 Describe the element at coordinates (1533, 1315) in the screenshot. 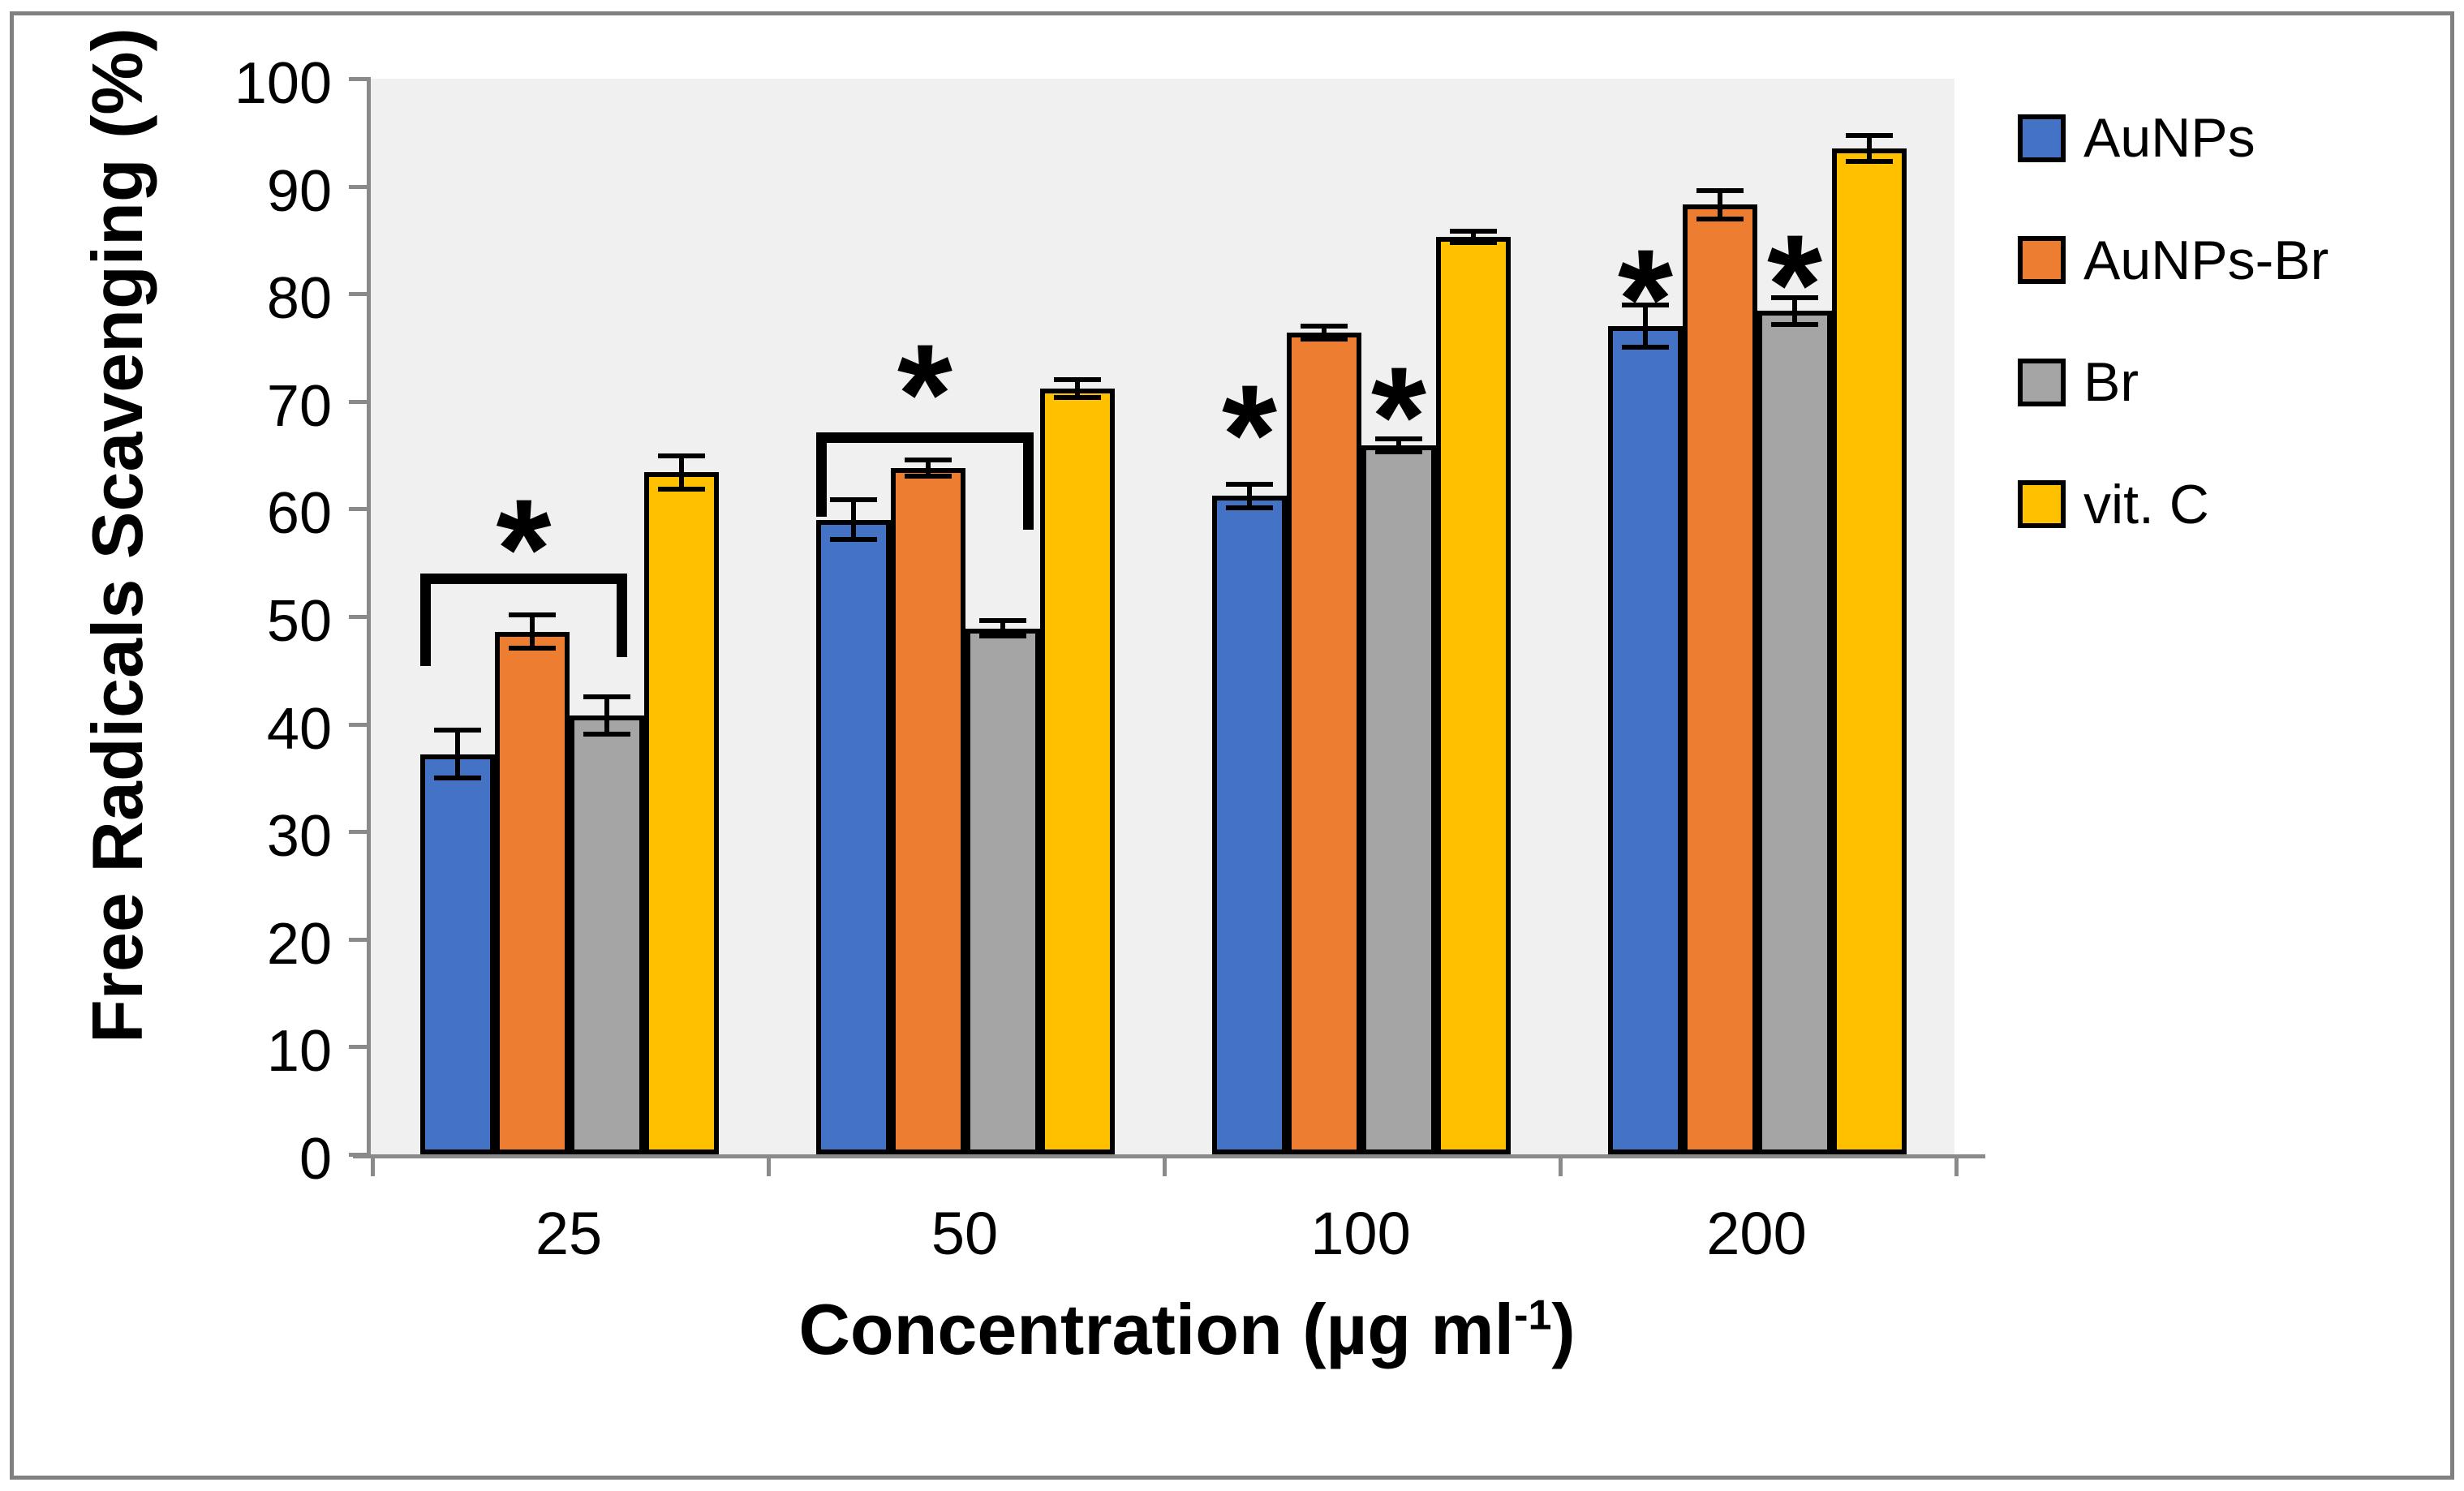

I see `x-axis-title-superscript: -1` at that location.